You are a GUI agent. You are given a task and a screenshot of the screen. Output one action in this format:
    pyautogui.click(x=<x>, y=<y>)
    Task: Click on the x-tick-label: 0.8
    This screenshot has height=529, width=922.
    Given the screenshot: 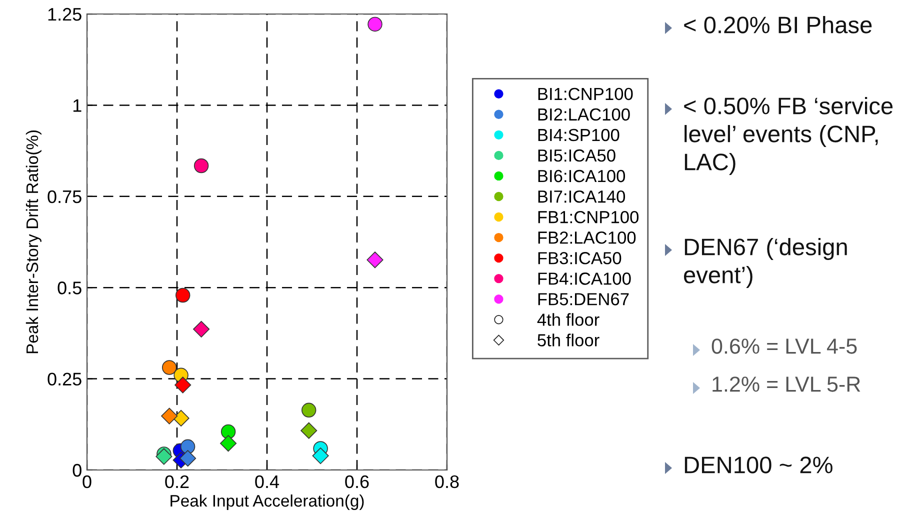 What is the action you would take?
    pyautogui.click(x=447, y=481)
    